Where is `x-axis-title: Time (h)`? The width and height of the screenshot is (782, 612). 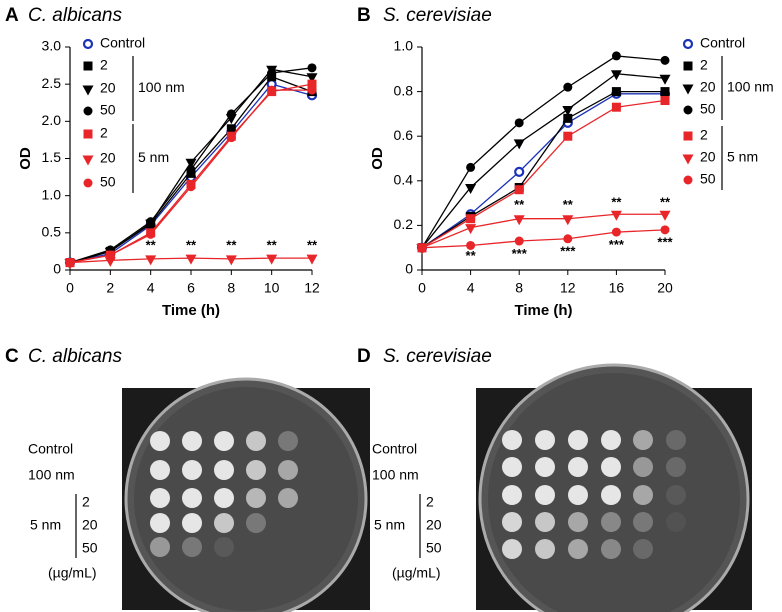 x-axis-title: Time (h) is located at coordinates (191, 310).